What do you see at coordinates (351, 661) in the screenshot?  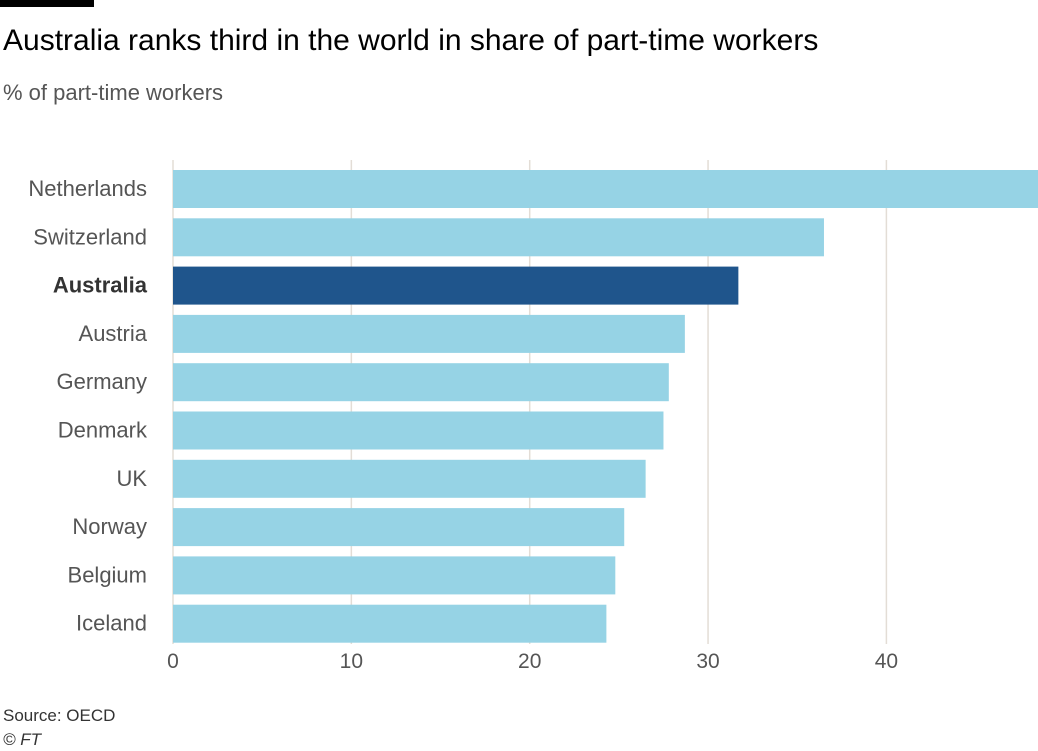 I see `x-tick-label-10: 10` at bounding box center [351, 661].